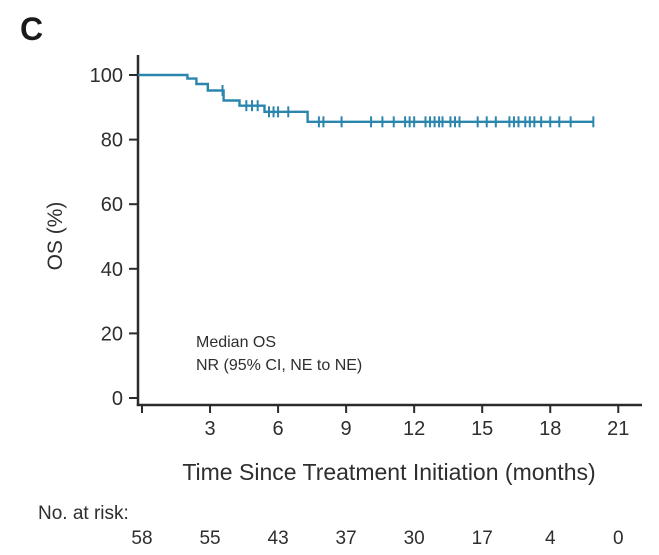  Describe the element at coordinates (618, 538) in the screenshot. I see `at-risk-count: 0` at that location.